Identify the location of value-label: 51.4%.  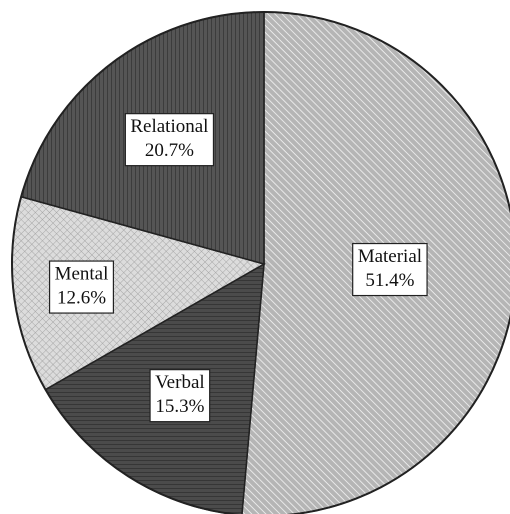
(389, 280).